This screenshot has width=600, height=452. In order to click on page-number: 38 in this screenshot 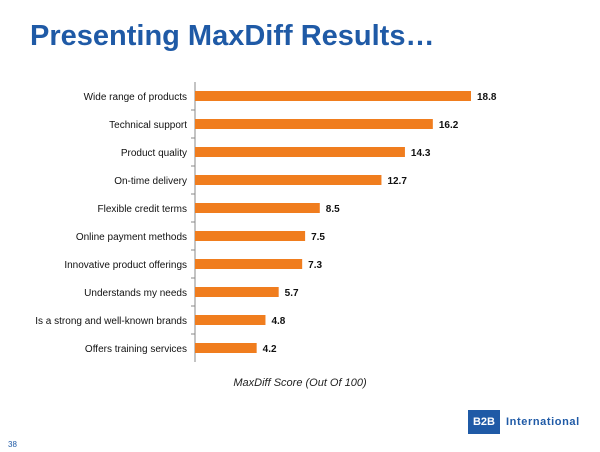, I will do `click(12, 444)`.